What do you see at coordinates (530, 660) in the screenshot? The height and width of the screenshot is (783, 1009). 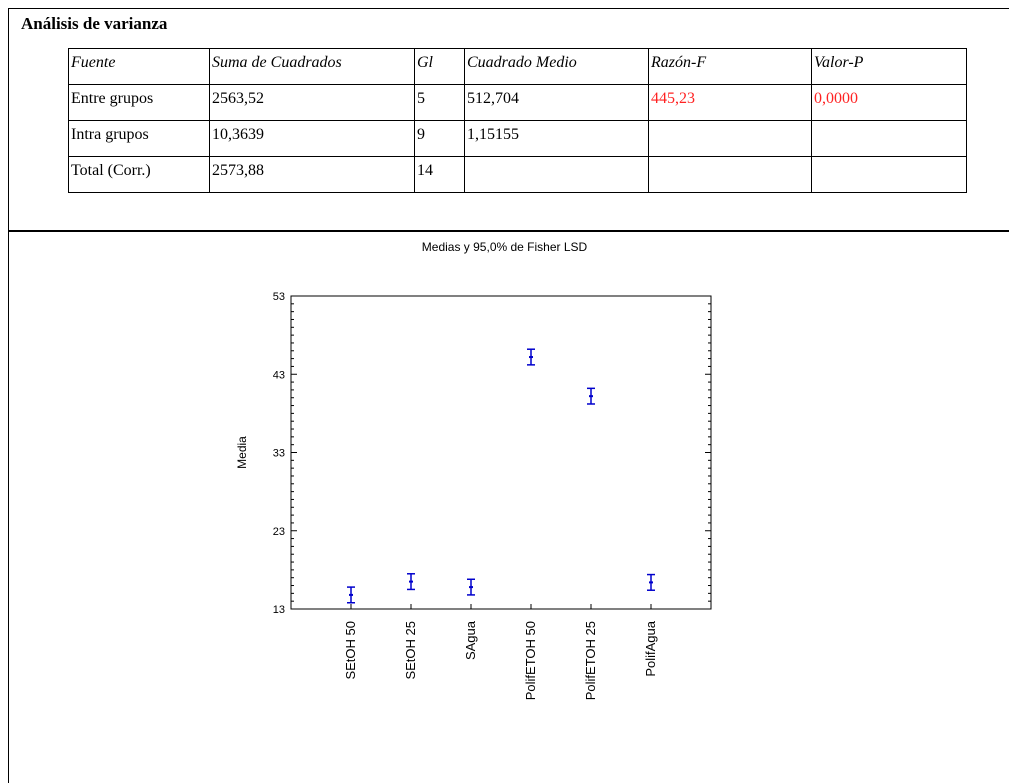 I see `x-tick-label: PolifETOH 50` at bounding box center [530, 660].